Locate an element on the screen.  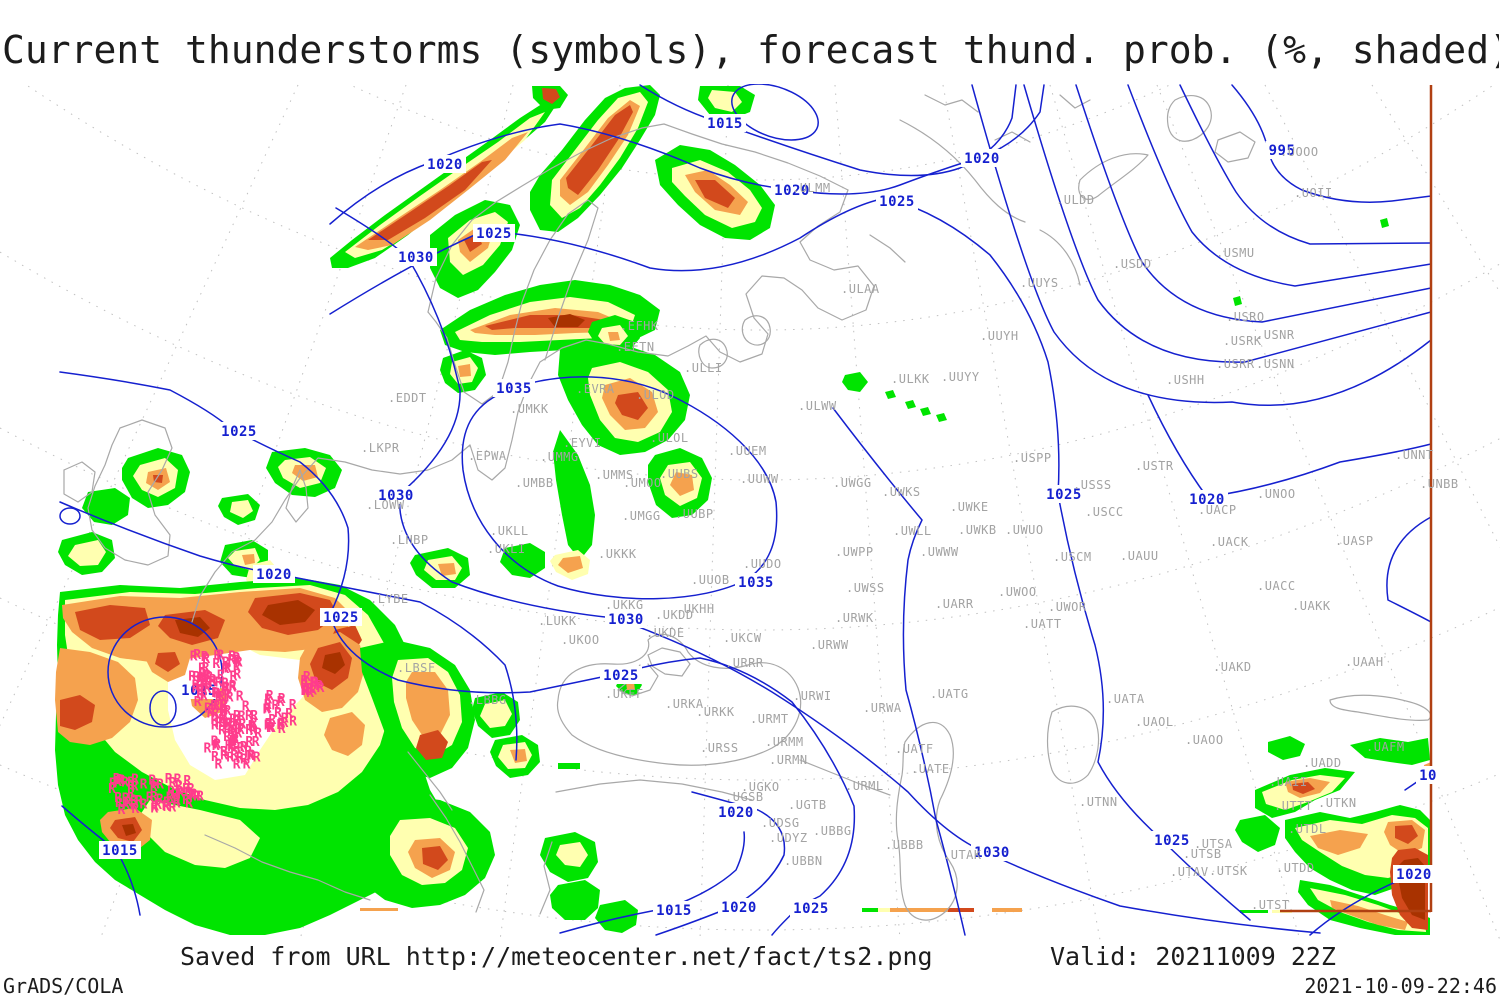
station-label: .USMU is located at coordinates (1235, 253).